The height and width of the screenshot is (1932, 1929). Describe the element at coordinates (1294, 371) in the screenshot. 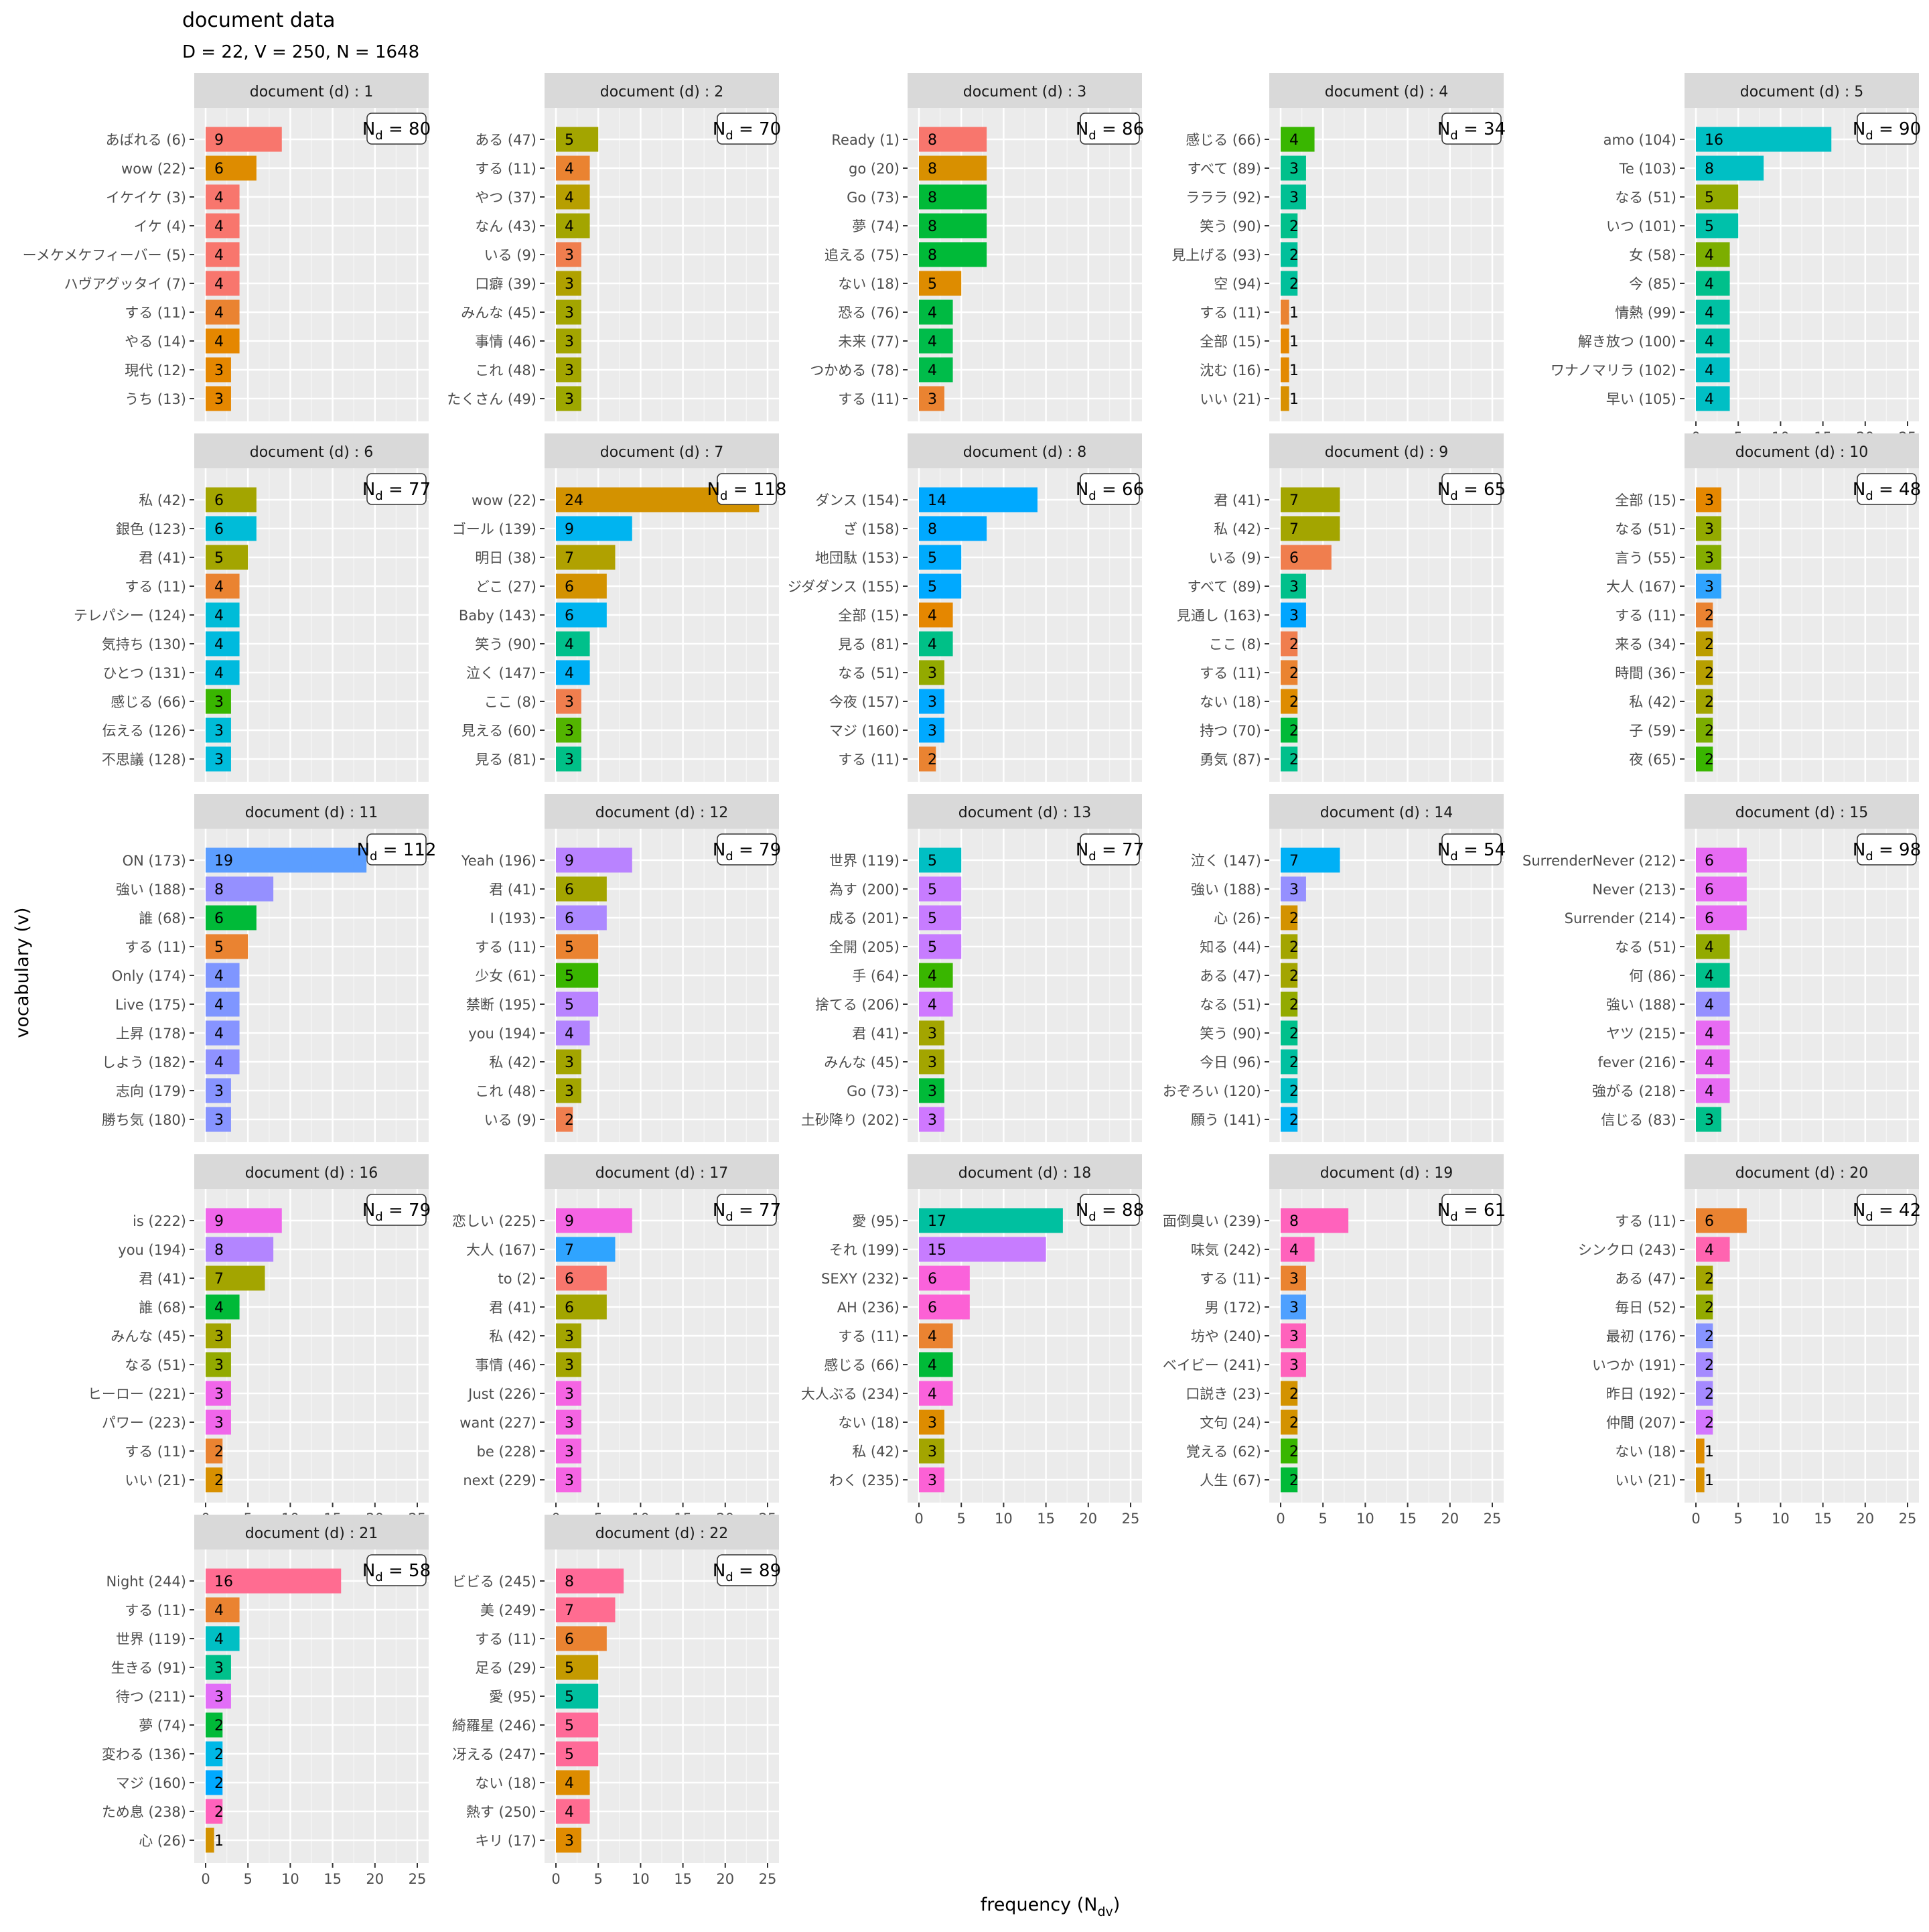

I see `bar-value-label: 1` at that location.